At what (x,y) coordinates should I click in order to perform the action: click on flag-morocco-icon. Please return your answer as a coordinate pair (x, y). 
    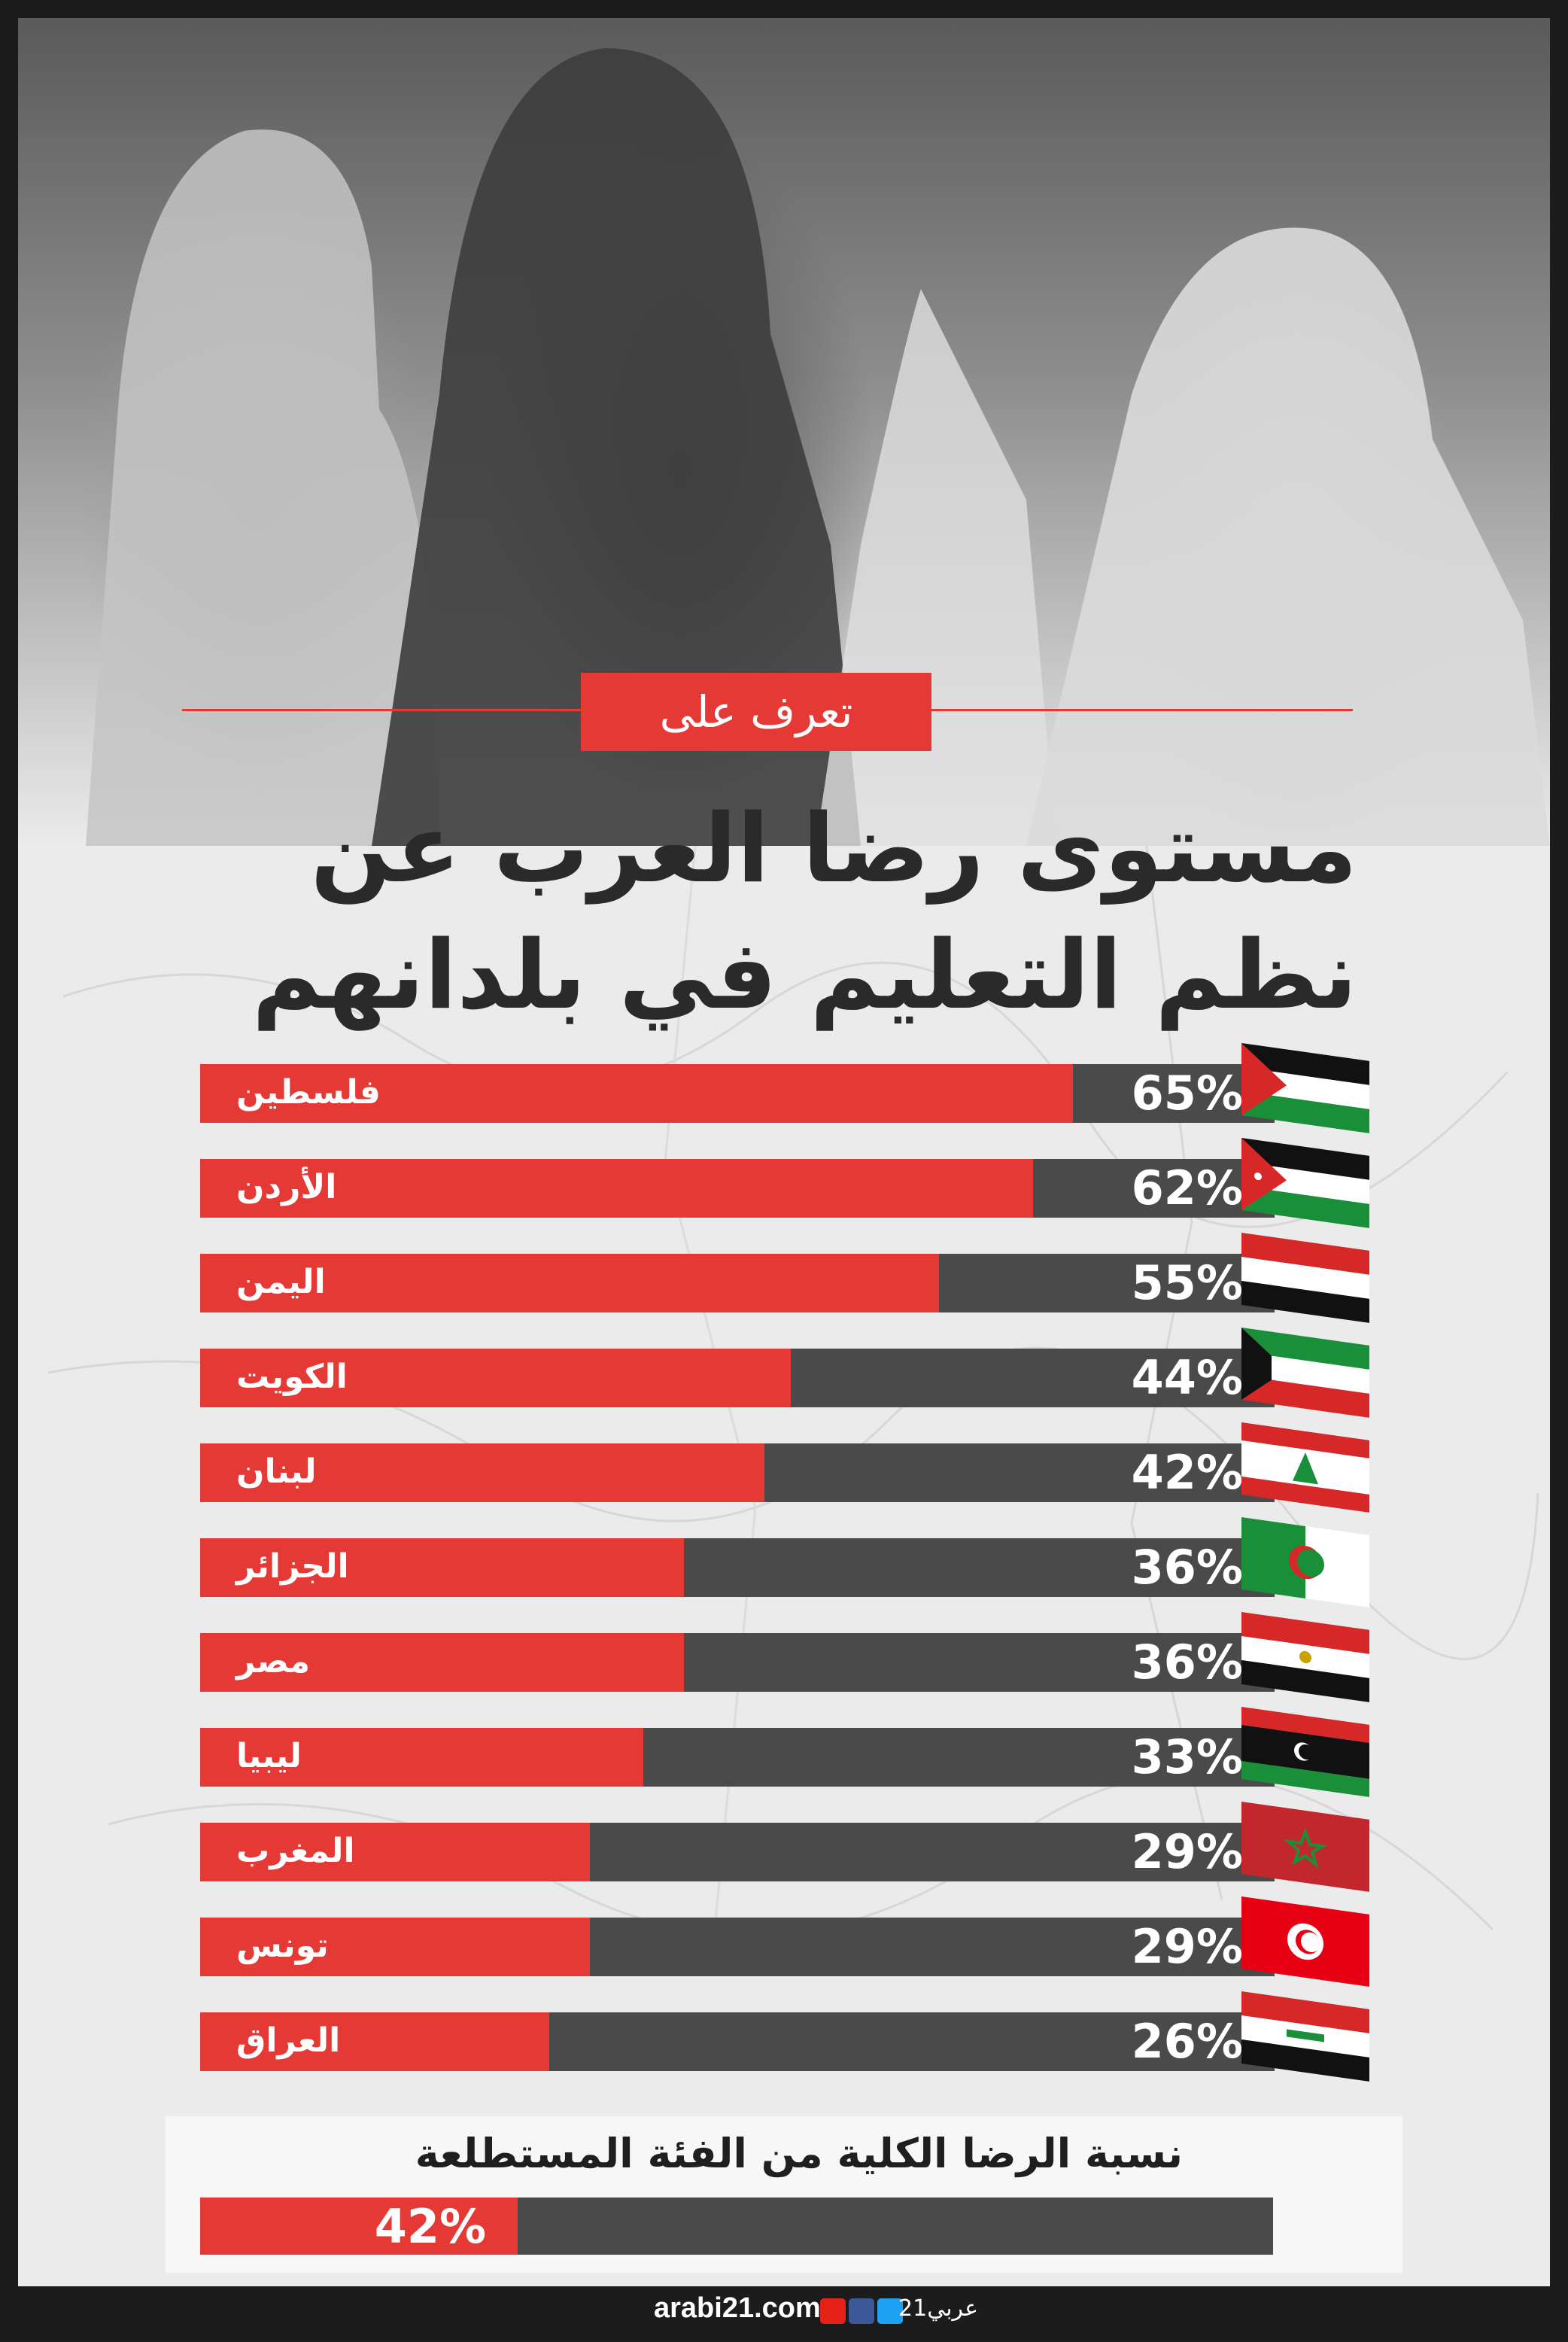
    Looking at the image, I should click on (1305, 1848).